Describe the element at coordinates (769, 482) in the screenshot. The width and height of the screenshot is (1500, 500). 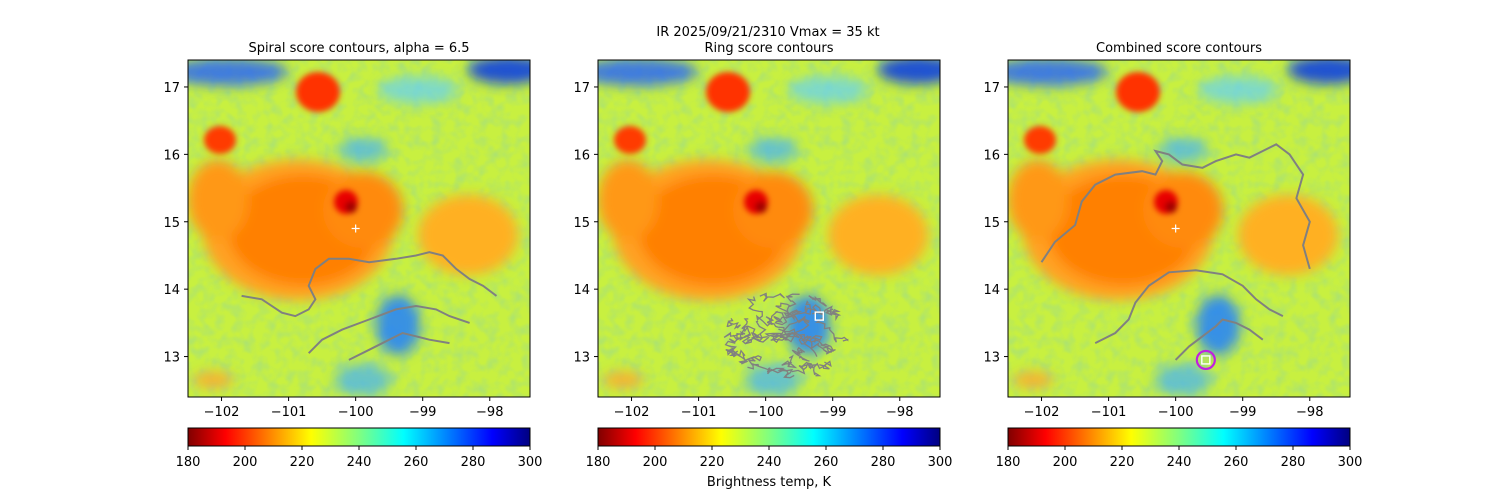
I see `colorbar-label: Brightness temp, K` at that location.